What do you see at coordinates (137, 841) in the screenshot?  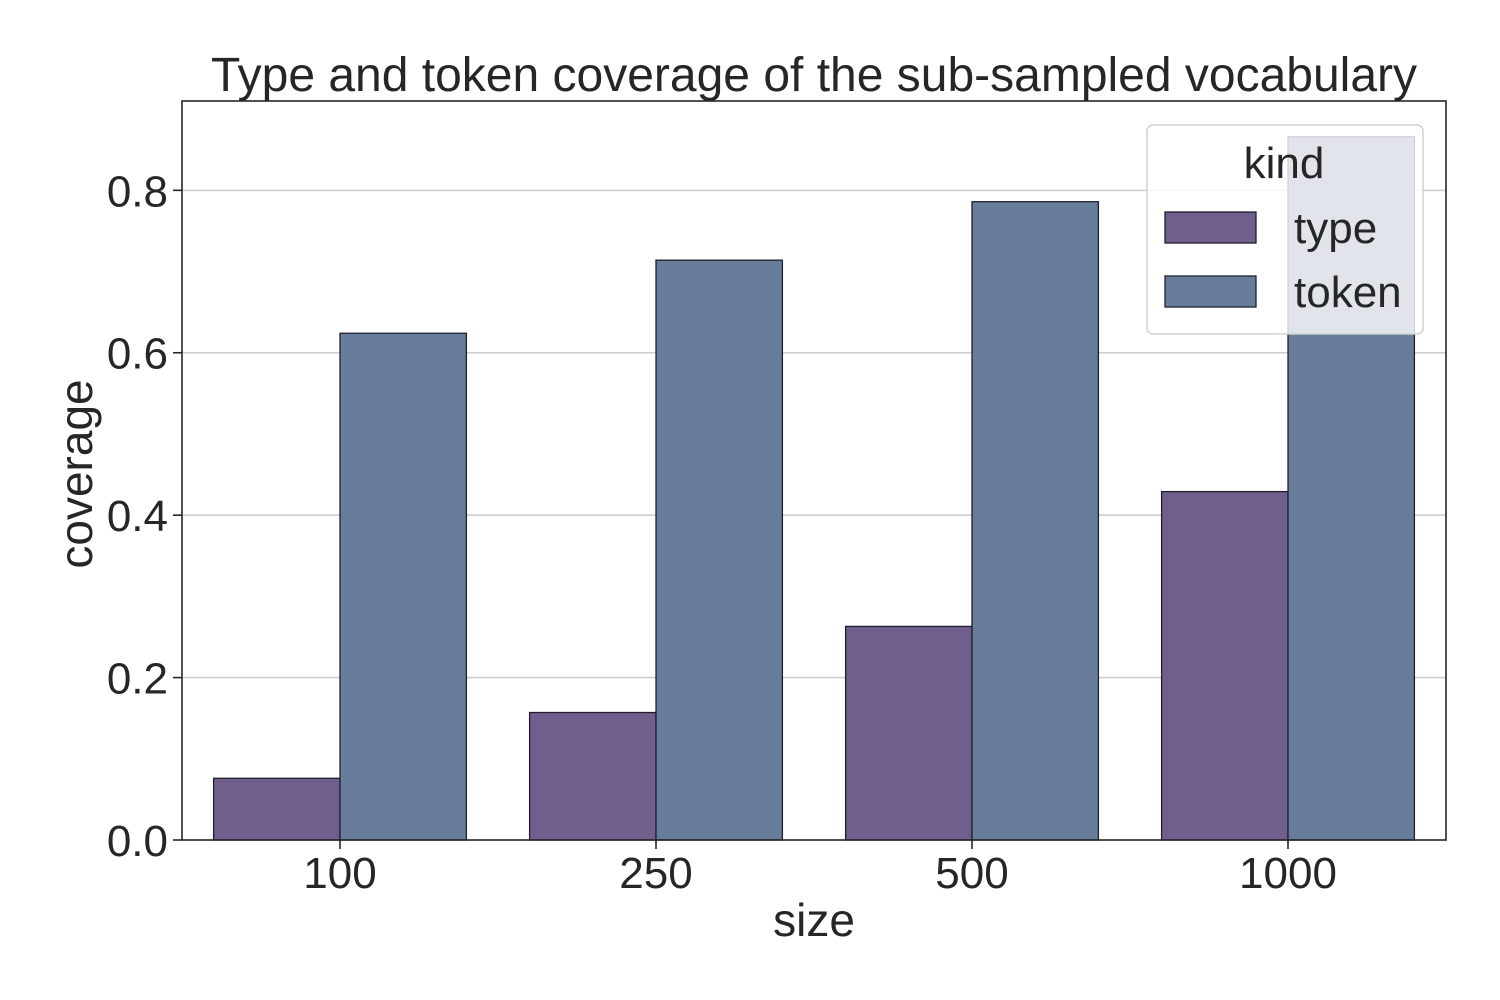 I see `y-tick-label: 0.0` at bounding box center [137, 841].